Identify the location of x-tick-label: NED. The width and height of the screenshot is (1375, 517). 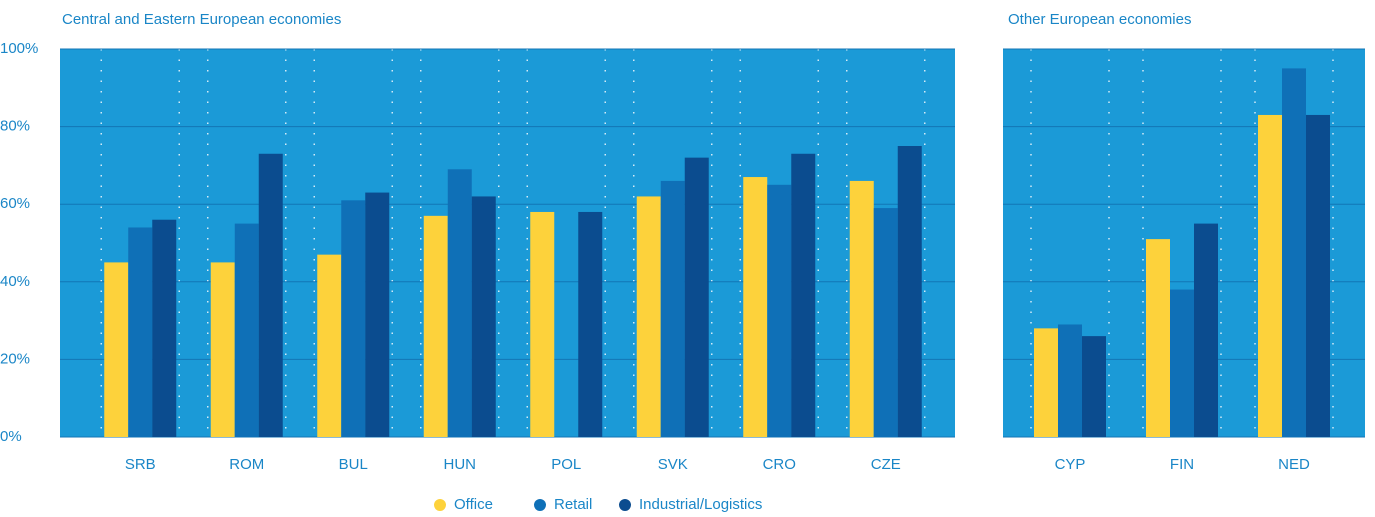
(1294, 464).